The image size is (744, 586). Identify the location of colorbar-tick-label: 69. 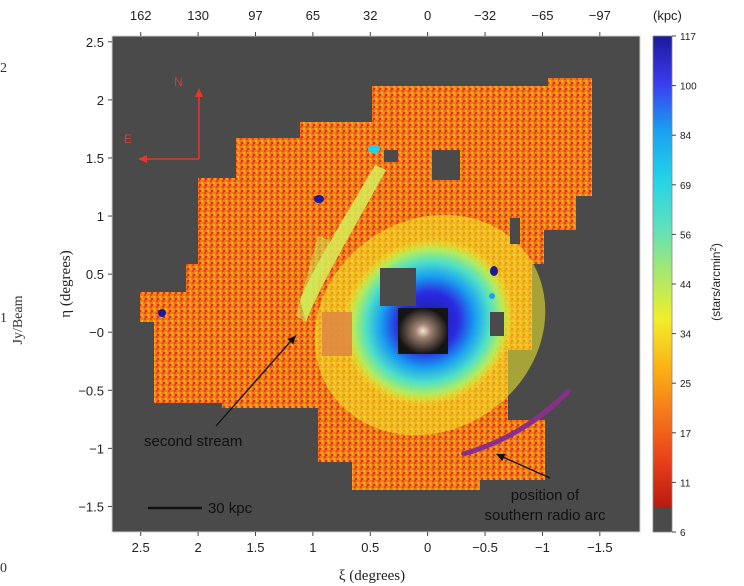
(686, 186).